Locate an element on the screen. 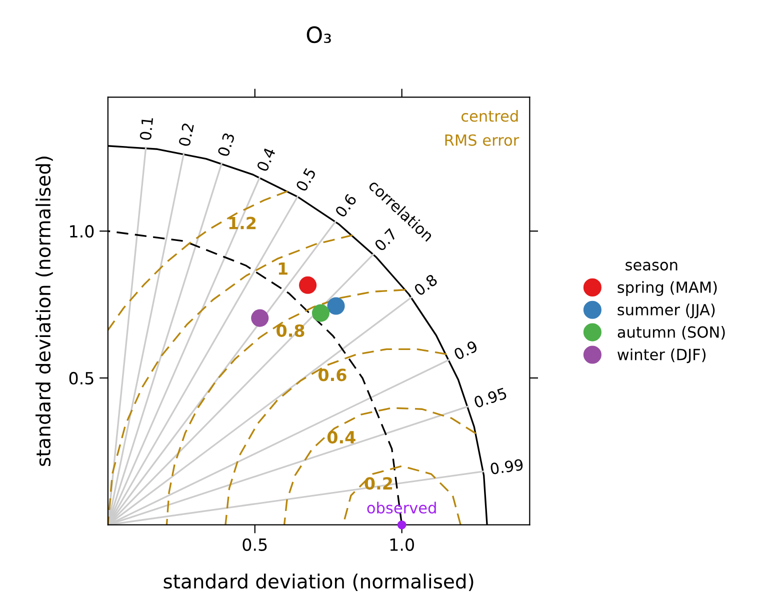 The width and height of the screenshot is (771, 611). annotation: 0.9 is located at coordinates (465, 350).